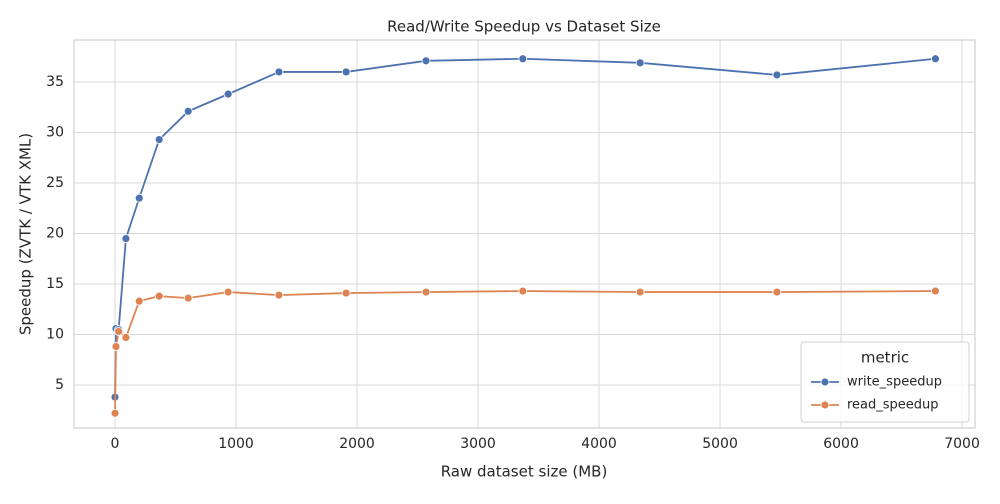 This screenshot has width=1000, height=504. What do you see at coordinates (894, 382) in the screenshot?
I see `legend-label: write_speedup` at bounding box center [894, 382].